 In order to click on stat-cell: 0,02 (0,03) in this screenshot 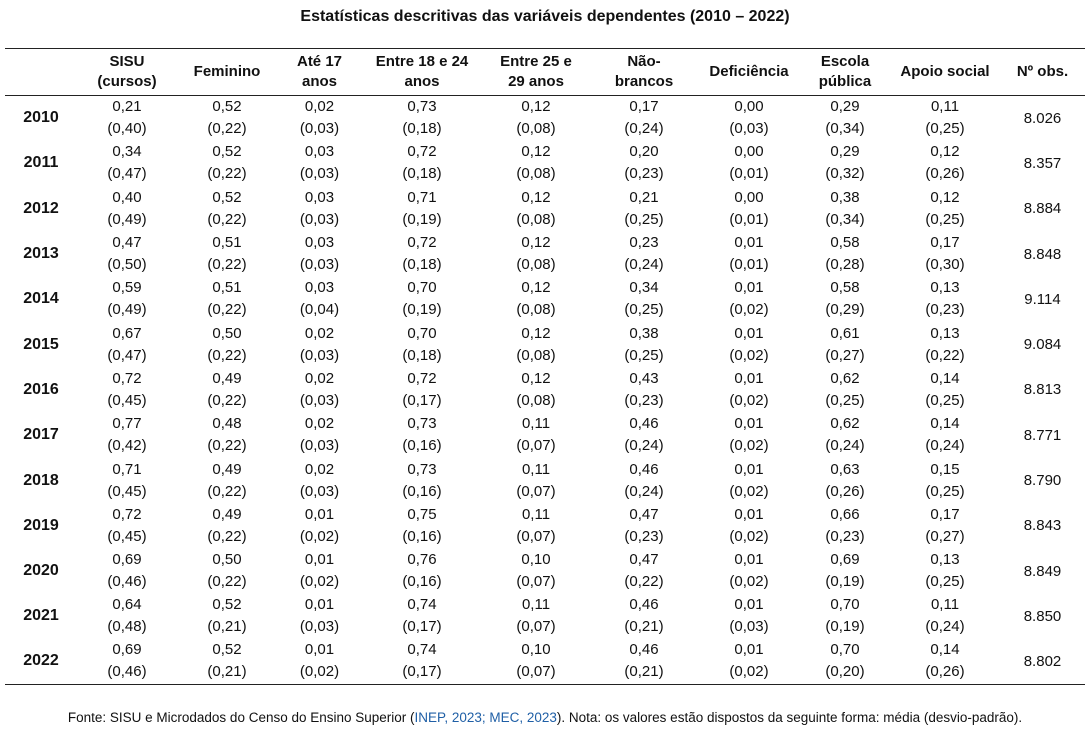, I will do `click(319, 118)`.